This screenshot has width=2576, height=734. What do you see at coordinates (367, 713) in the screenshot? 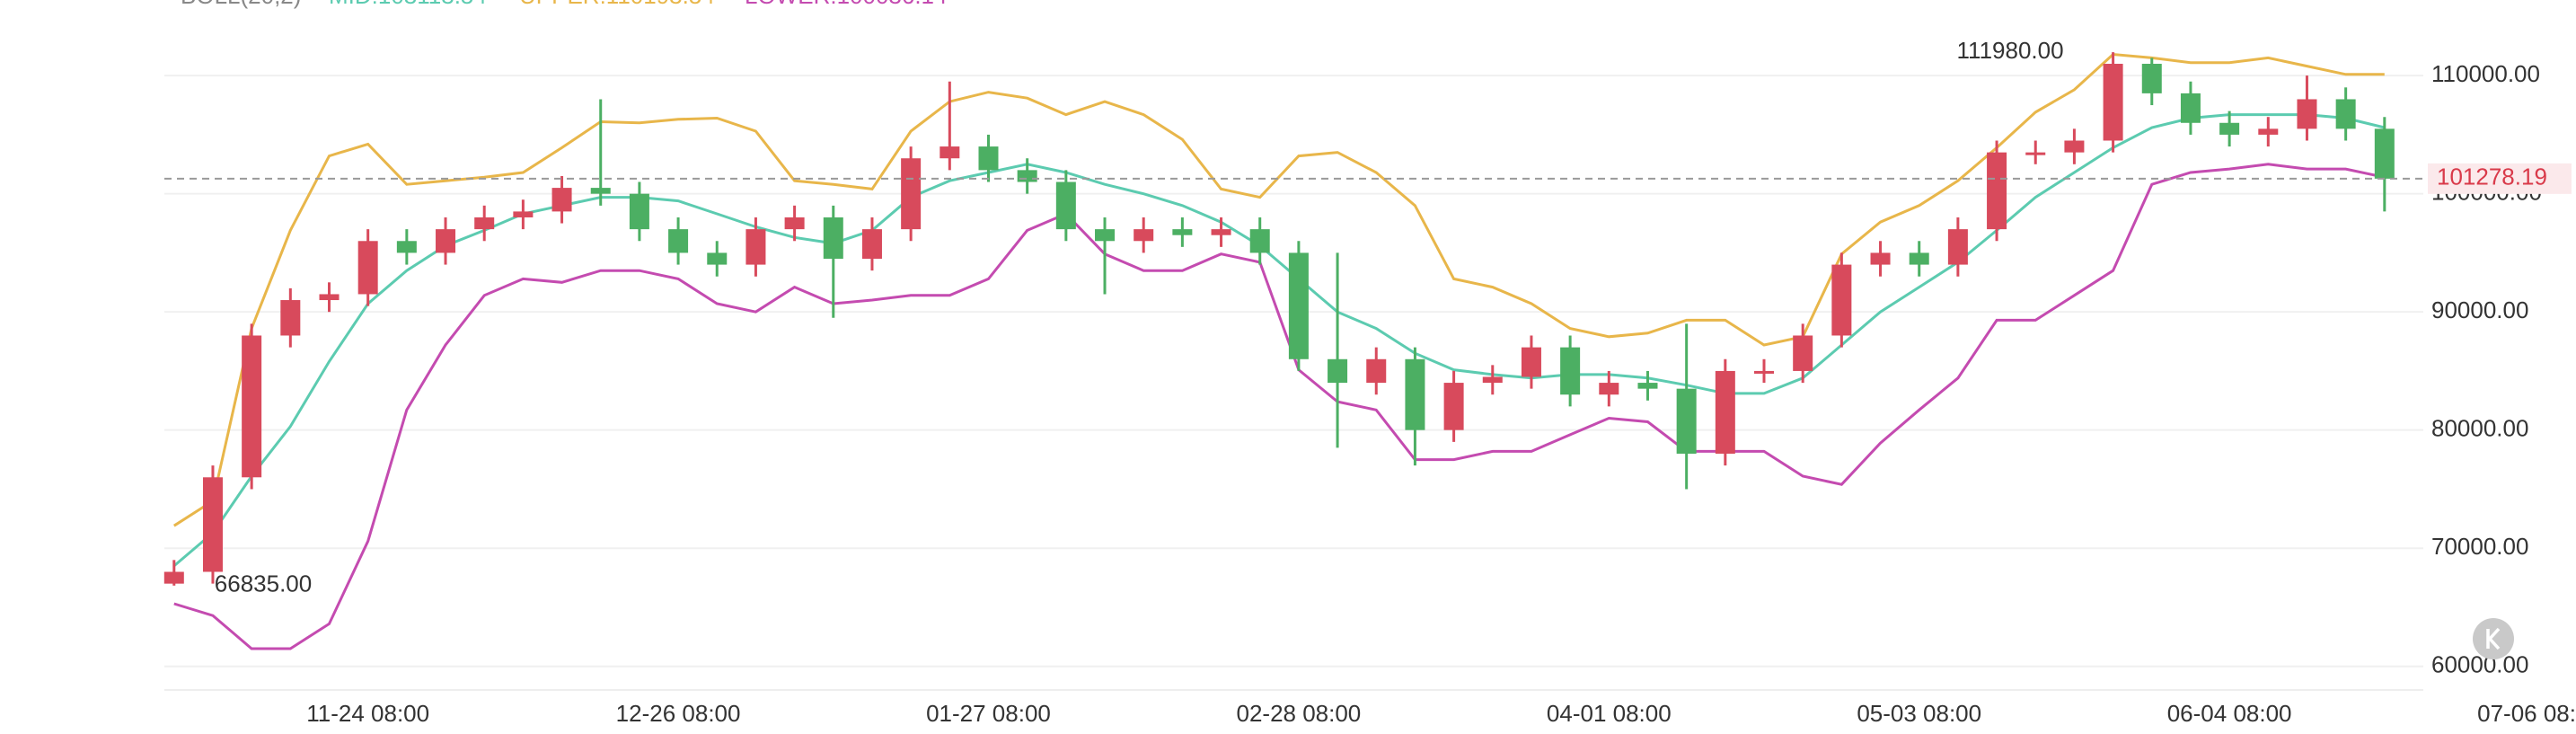
I see `x-tick-label: 11-24 08:00` at bounding box center [367, 713].